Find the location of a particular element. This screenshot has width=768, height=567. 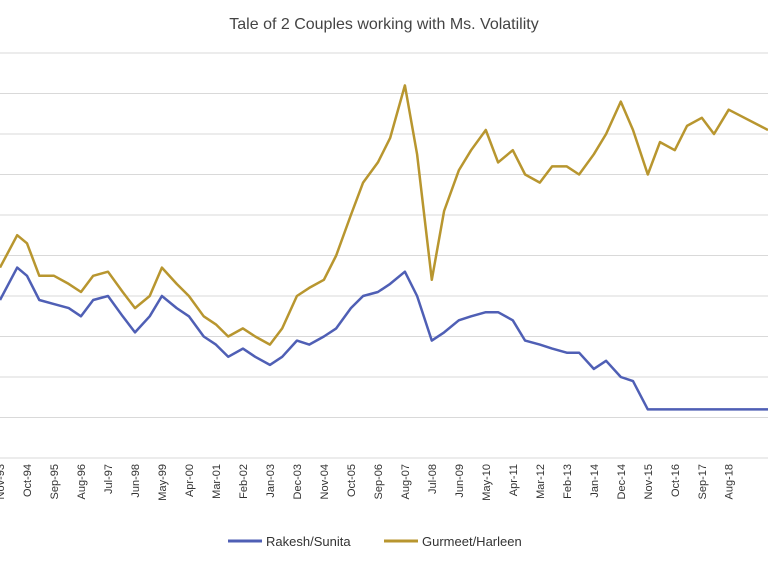

x-tick-label: Jan-03 is located at coordinates (271, 481).